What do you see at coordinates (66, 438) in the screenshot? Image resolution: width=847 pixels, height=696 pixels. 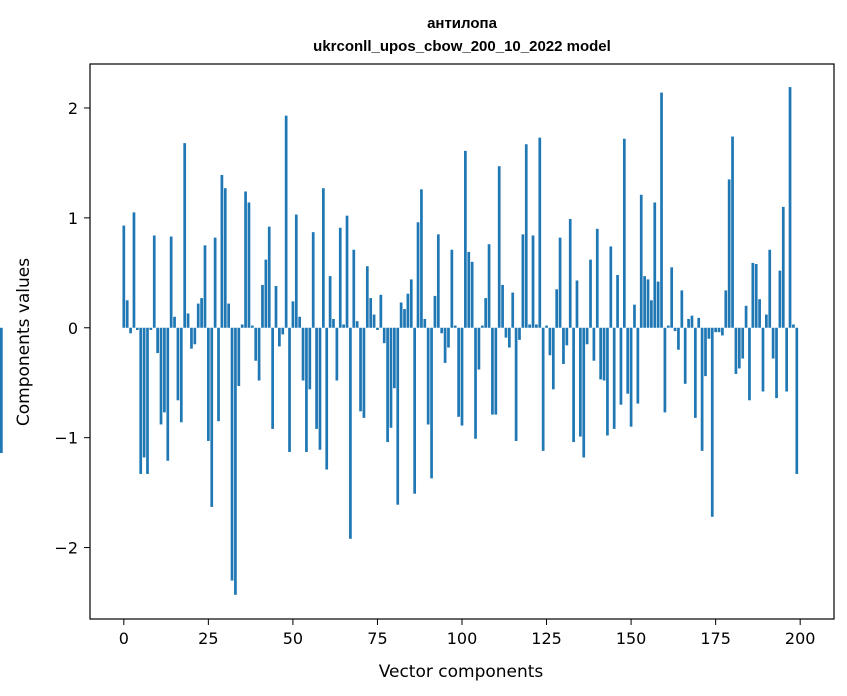 I see `y-tick-label: −1` at bounding box center [66, 438].